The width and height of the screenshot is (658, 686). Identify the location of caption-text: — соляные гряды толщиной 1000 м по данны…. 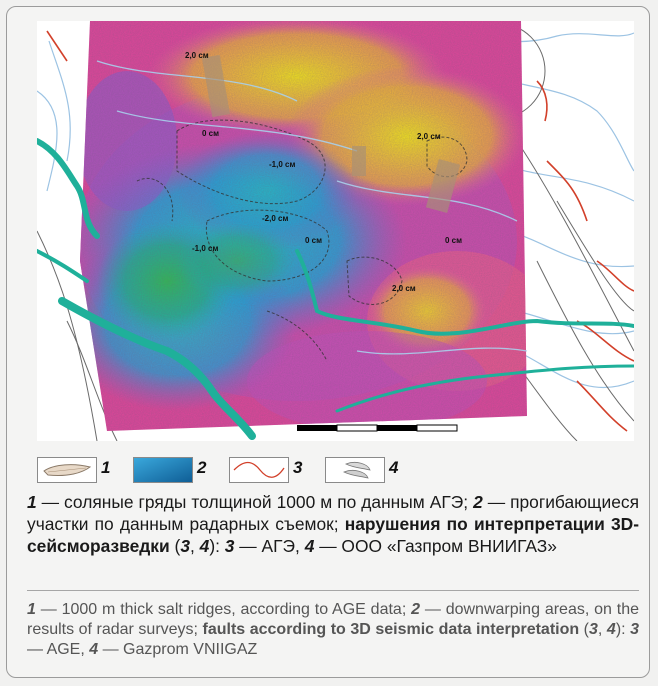
(255, 502).